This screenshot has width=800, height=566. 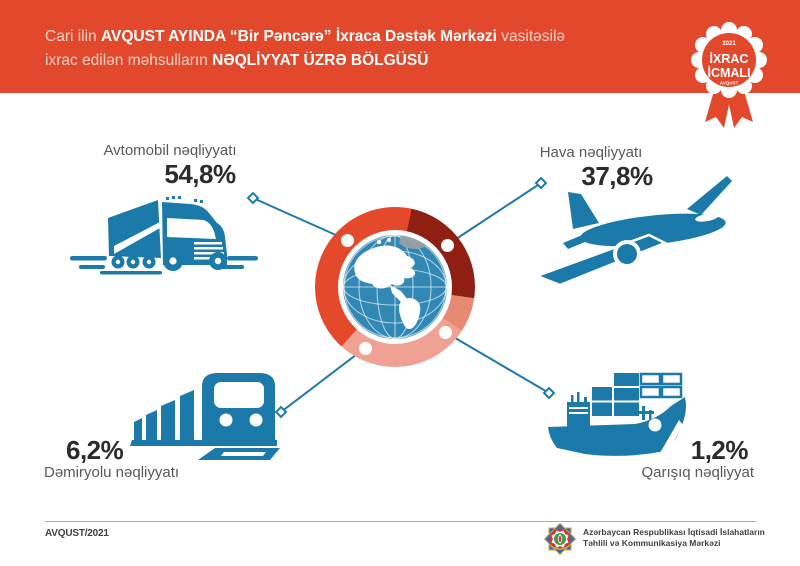 I want to click on badge-year: 2021, so click(x=729, y=44).